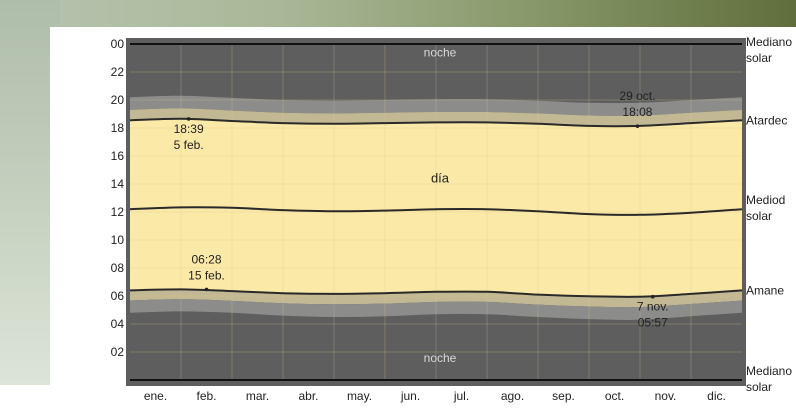 This screenshot has width=796, height=409. What do you see at coordinates (118, 128) in the screenshot?
I see `y-tick-label: 18` at bounding box center [118, 128].